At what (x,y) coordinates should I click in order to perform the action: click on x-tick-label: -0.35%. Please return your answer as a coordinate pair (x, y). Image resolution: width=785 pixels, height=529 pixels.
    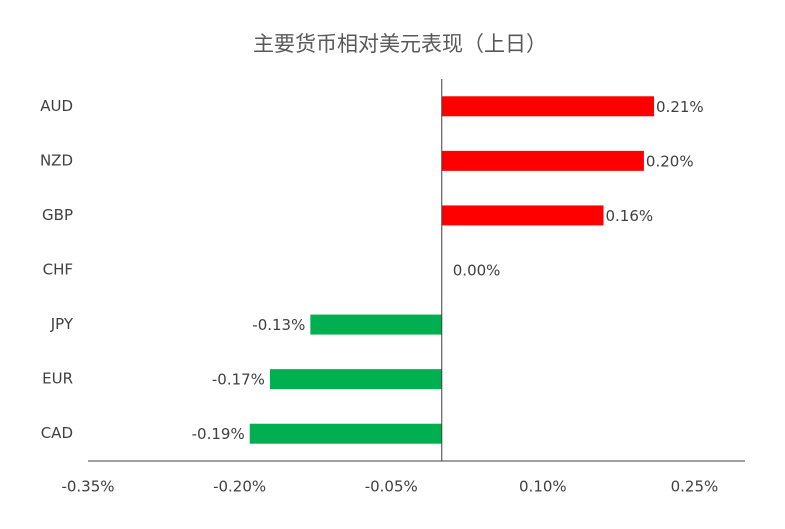
    Looking at the image, I should click on (87, 487).